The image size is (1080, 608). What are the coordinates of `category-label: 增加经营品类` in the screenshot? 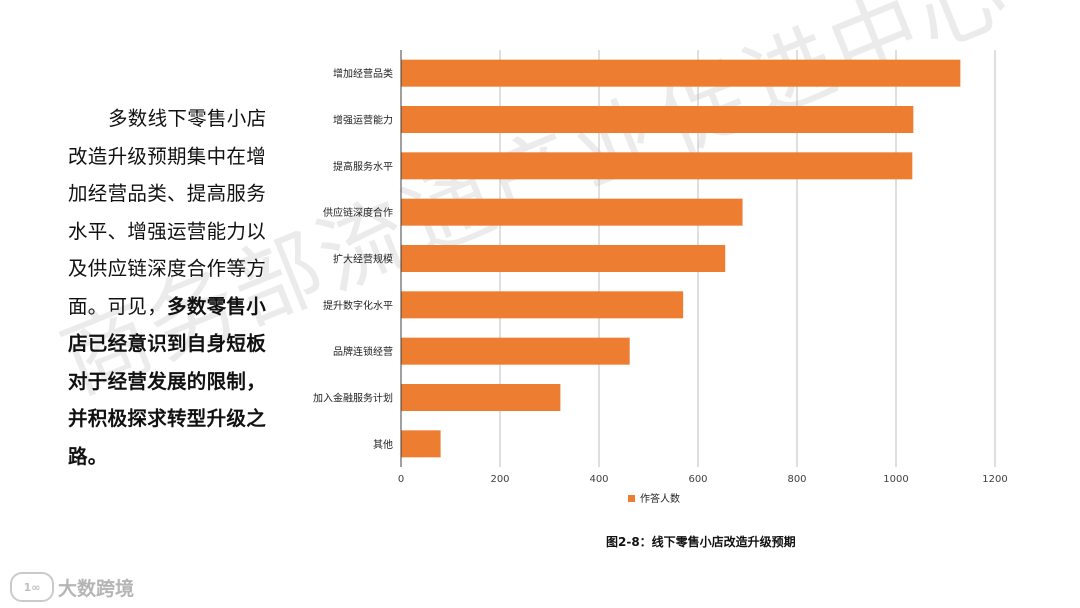 It's located at (363, 73).